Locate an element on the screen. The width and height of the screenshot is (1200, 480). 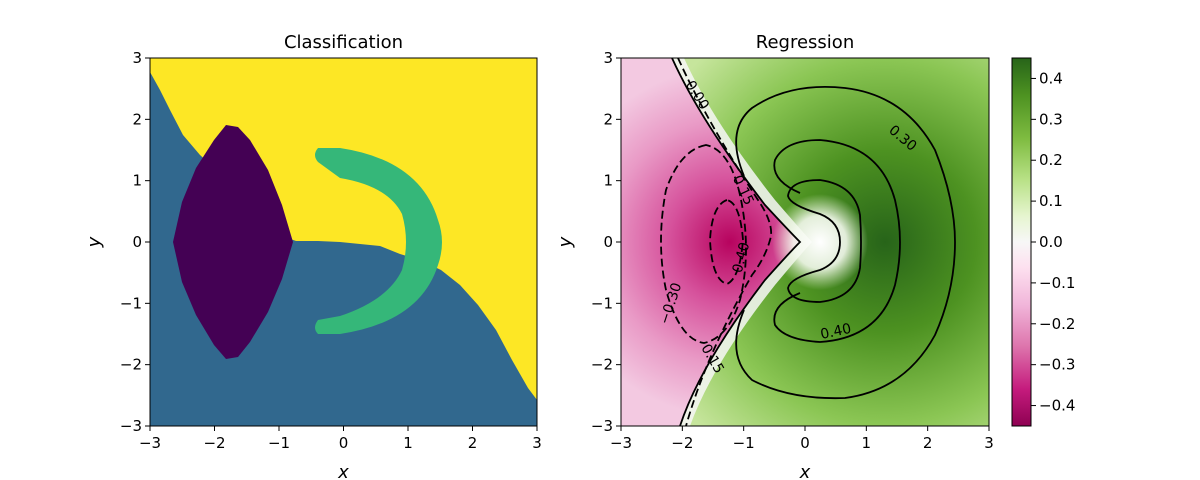
classification-ytick-label: 1 is located at coordinates (137, 181).